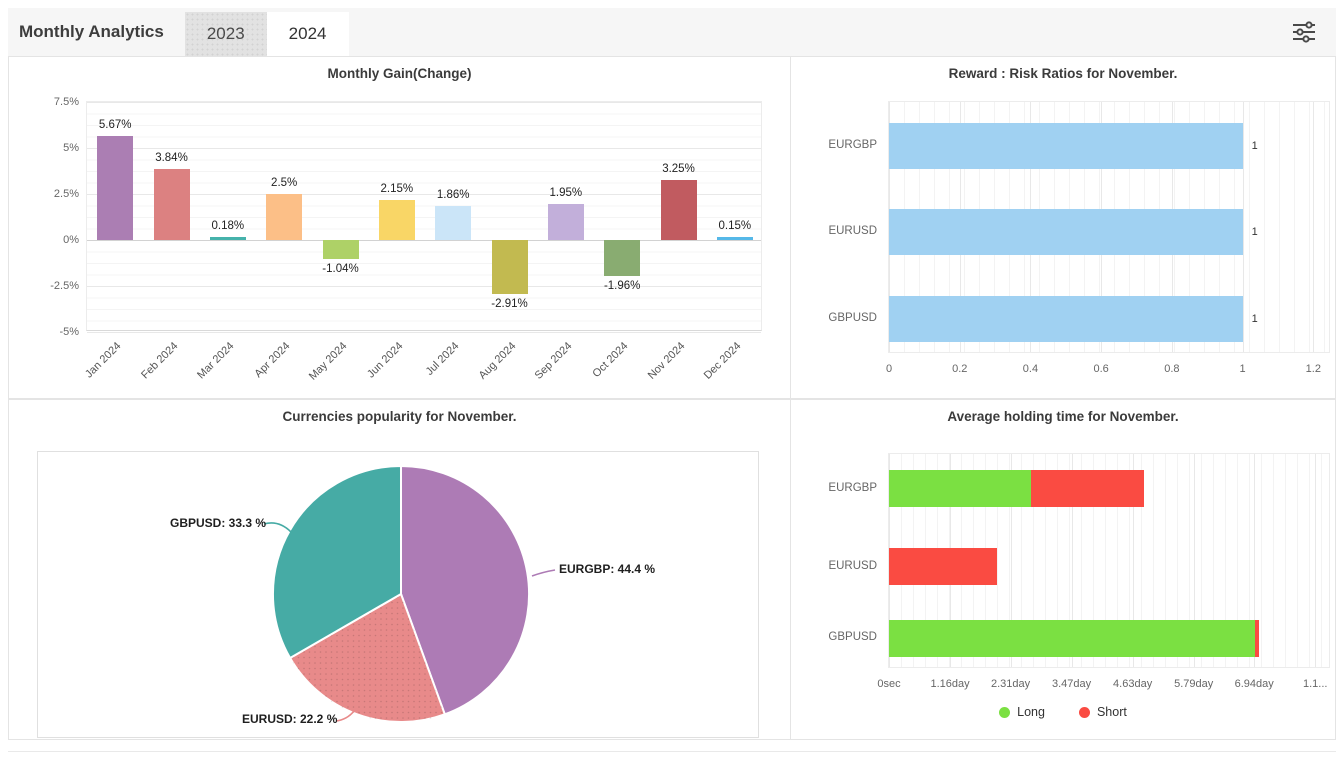 The width and height of the screenshot is (1344, 757). What do you see at coordinates (509, 303) in the screenshot?
I see `bar-value-label: -2.91%` at bounding box center [509, 303].